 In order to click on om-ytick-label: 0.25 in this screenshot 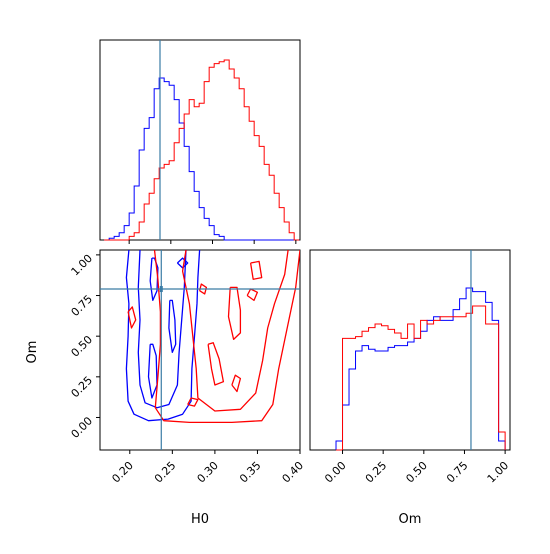, I will do `click(82, 387)`.